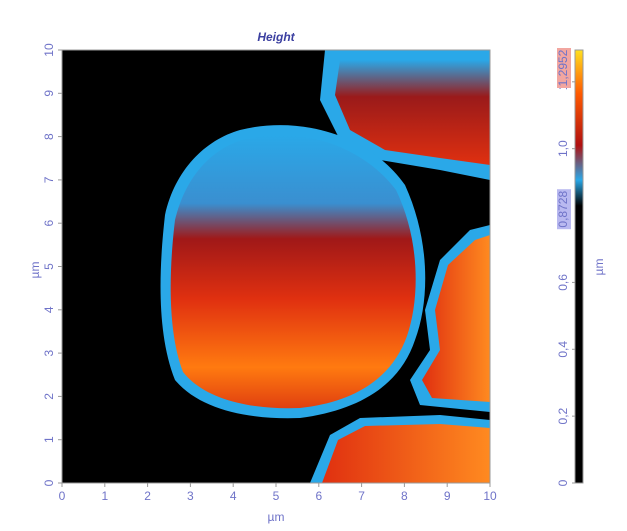  What do you see at coordinates (49, 50) in the screenshot?
I see `y-tick-label: 10` at bounding box center [49, 50].